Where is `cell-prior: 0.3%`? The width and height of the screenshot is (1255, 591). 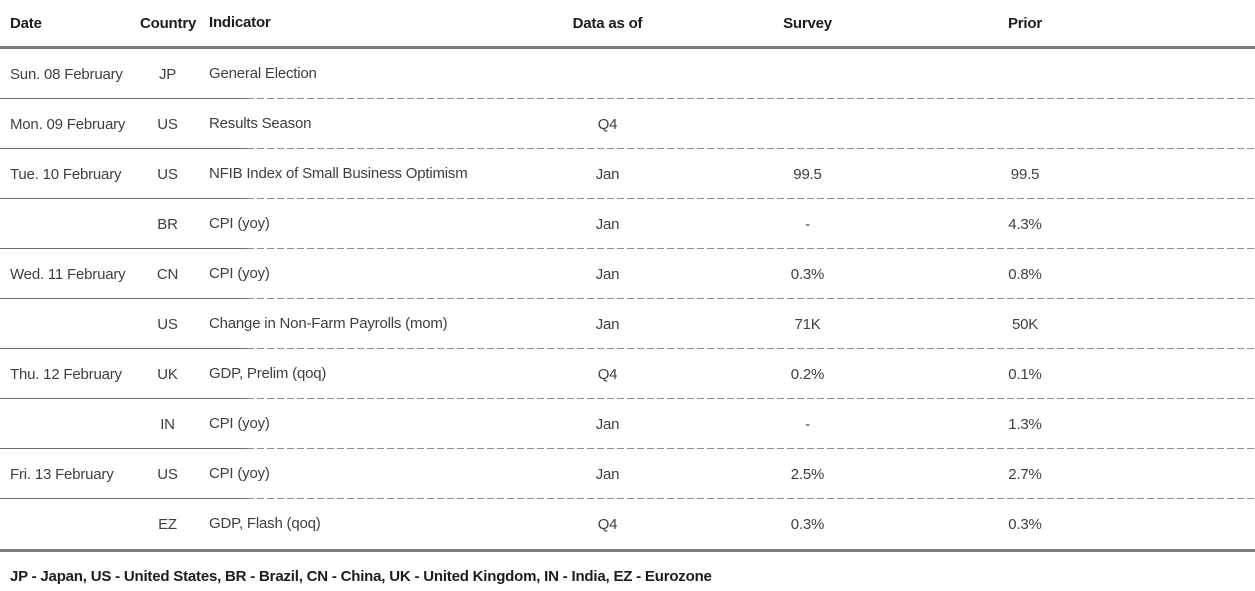
cell-prior: 0.3% is located at coordinates (1025, 524).